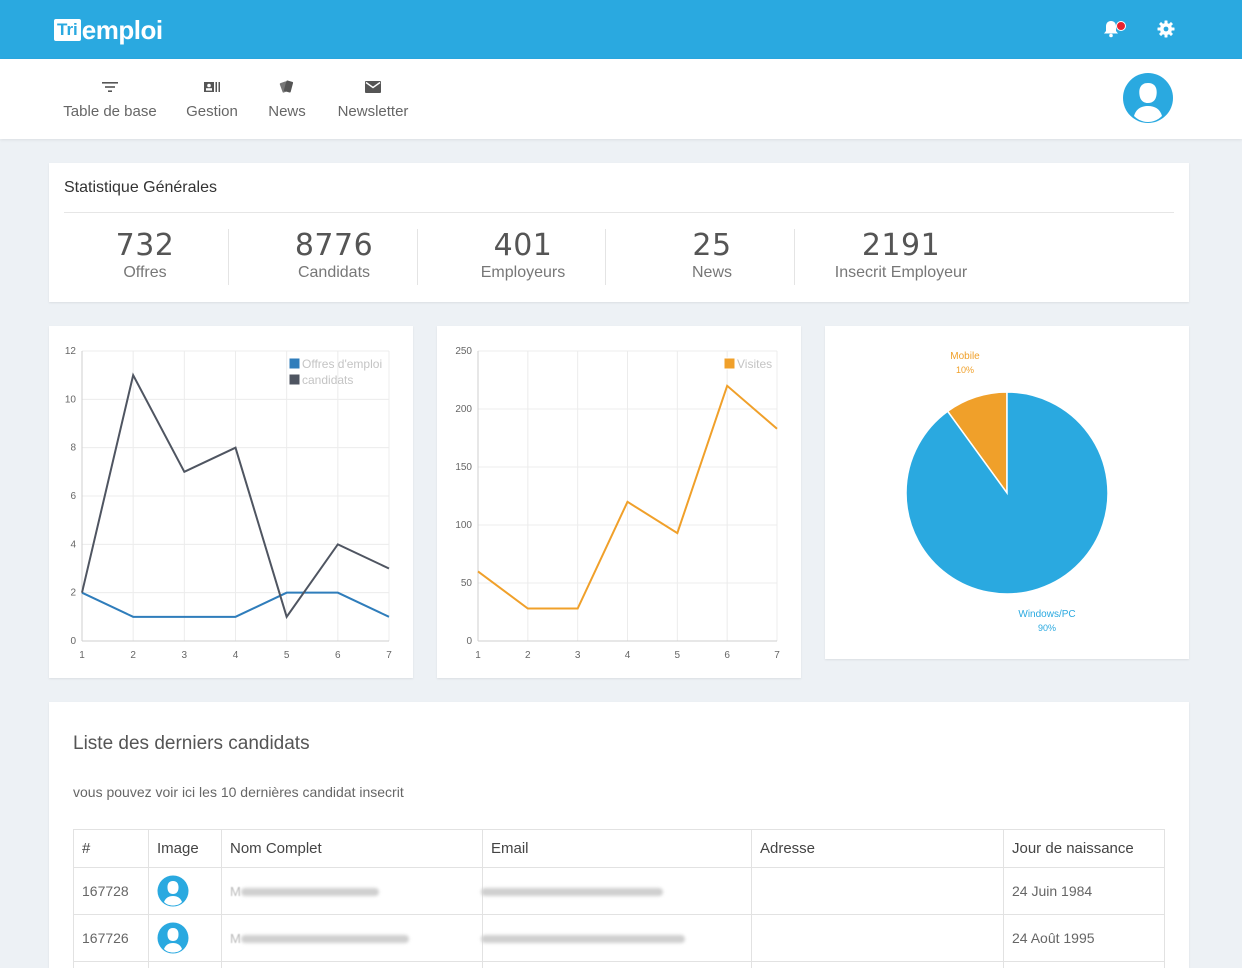 This screenshot has width=1242, height=968. Describe the element at coordinates (523, 245) in the screenshot. I see `stat-value: 401` at that location.